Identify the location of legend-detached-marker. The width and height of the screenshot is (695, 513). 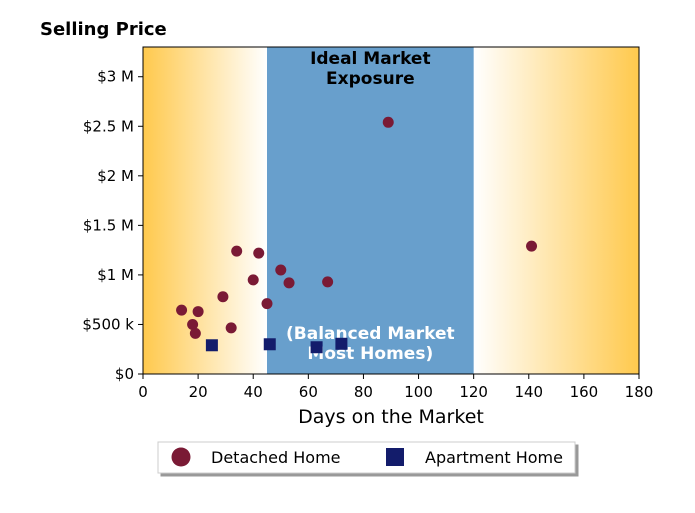
(181, 457).